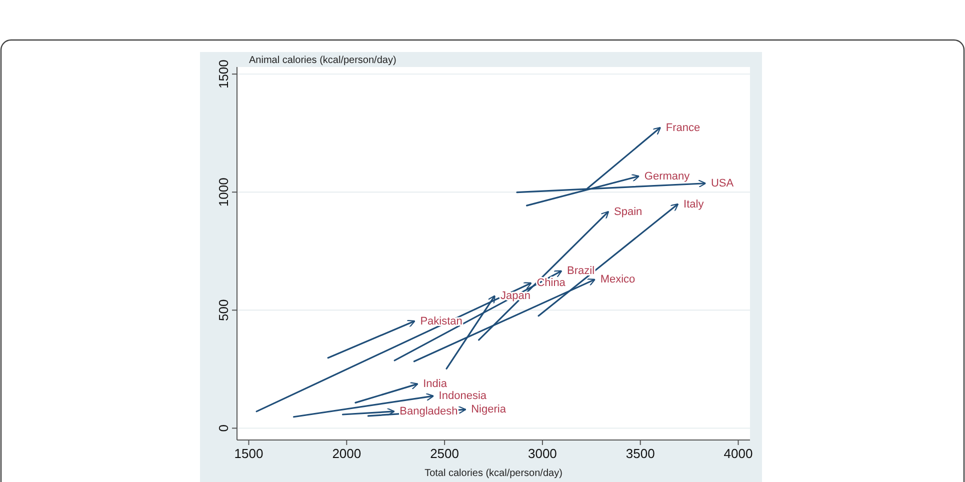  What do you see at coordinates (223, 428) in the screenshot?
I see `y-tick-label: 0` at bounding box center [223, 428].